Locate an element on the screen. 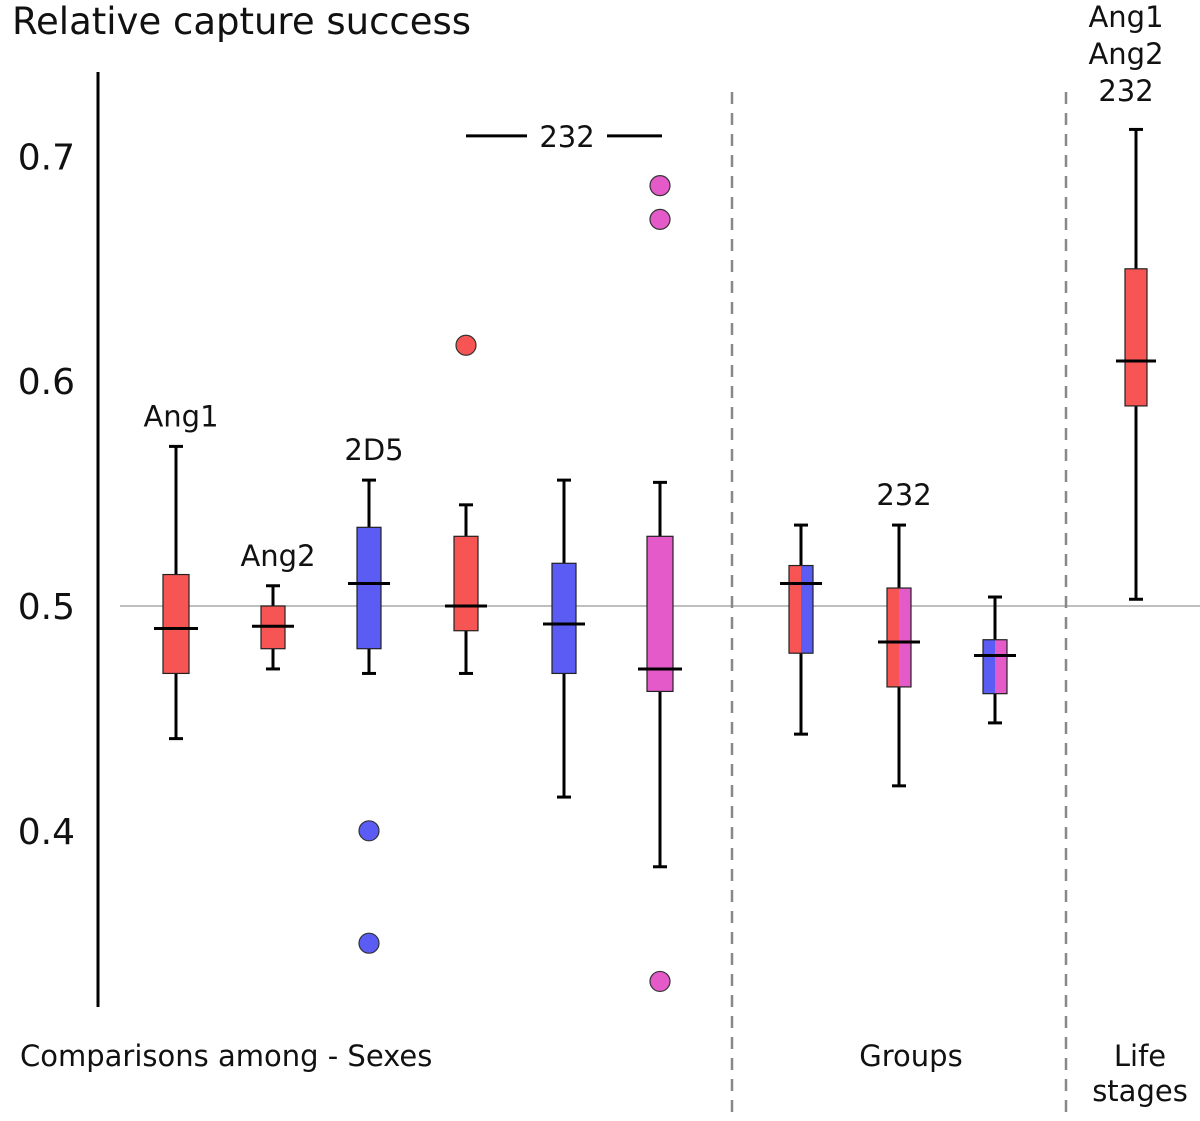 The height and width of the screenshot is (1121, 1200). y-tick-label: 0.5 is located at coordinates (46, 607).